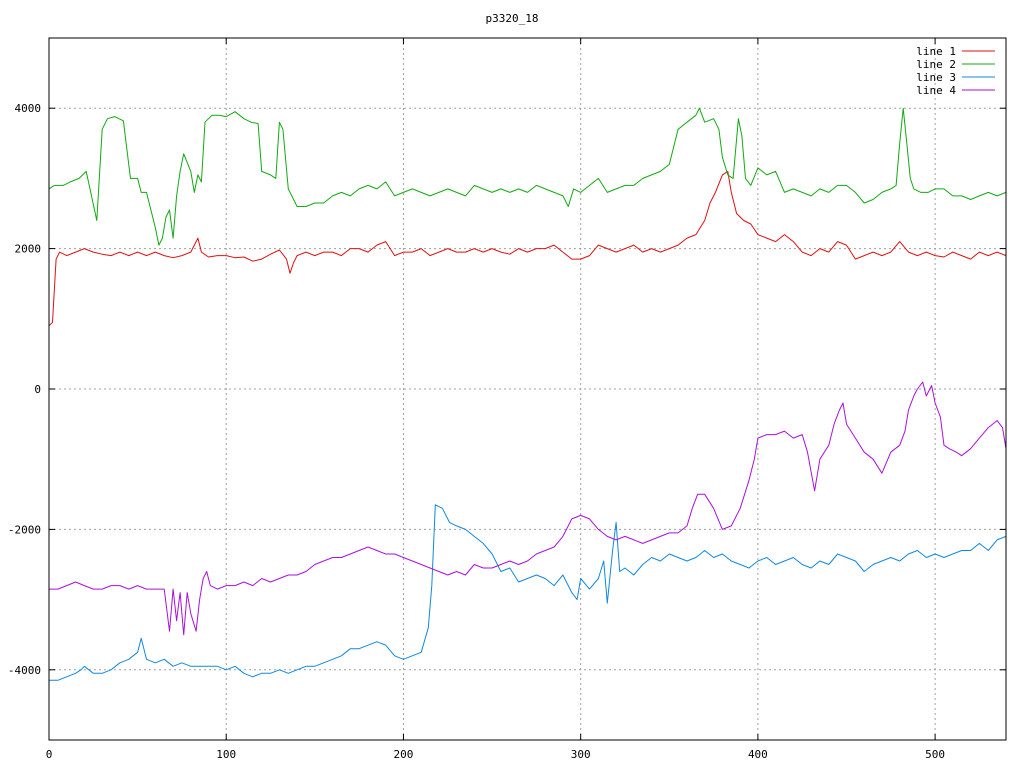 The height and width of the screenshot is (768, 1024). What do you see at coordinates (936, 51) in the screenshot?
I see `legend-label: line 1` at bounding box center [936, 51].